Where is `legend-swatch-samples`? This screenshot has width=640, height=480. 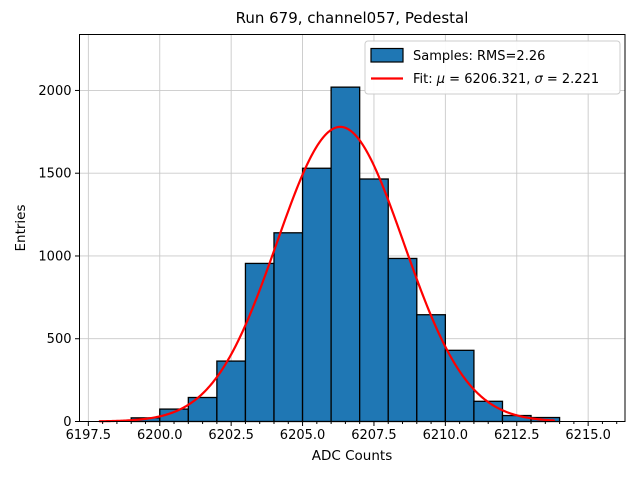
legend-swatch-samples is located at coordinates (387, 55).